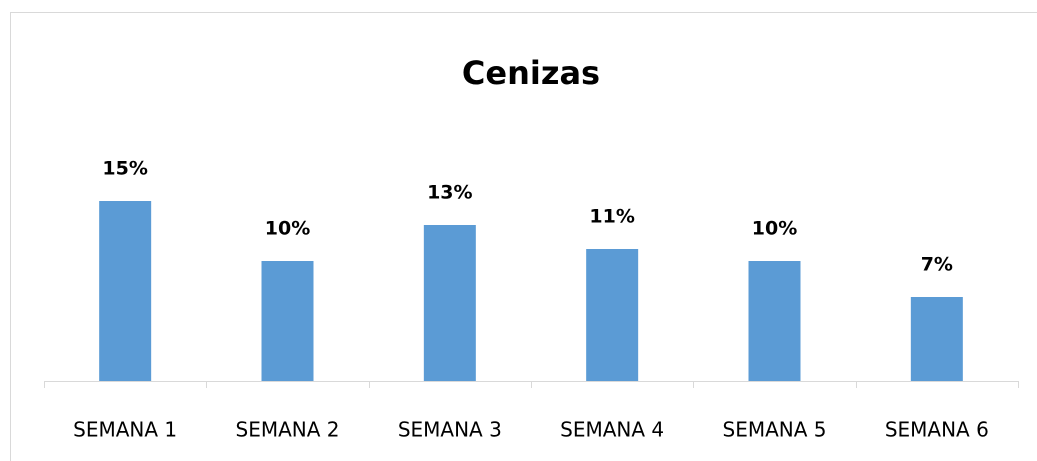  Describe the element at coordinates (124, 169) in the screenshot. I see `data-label: 15%` at that location.